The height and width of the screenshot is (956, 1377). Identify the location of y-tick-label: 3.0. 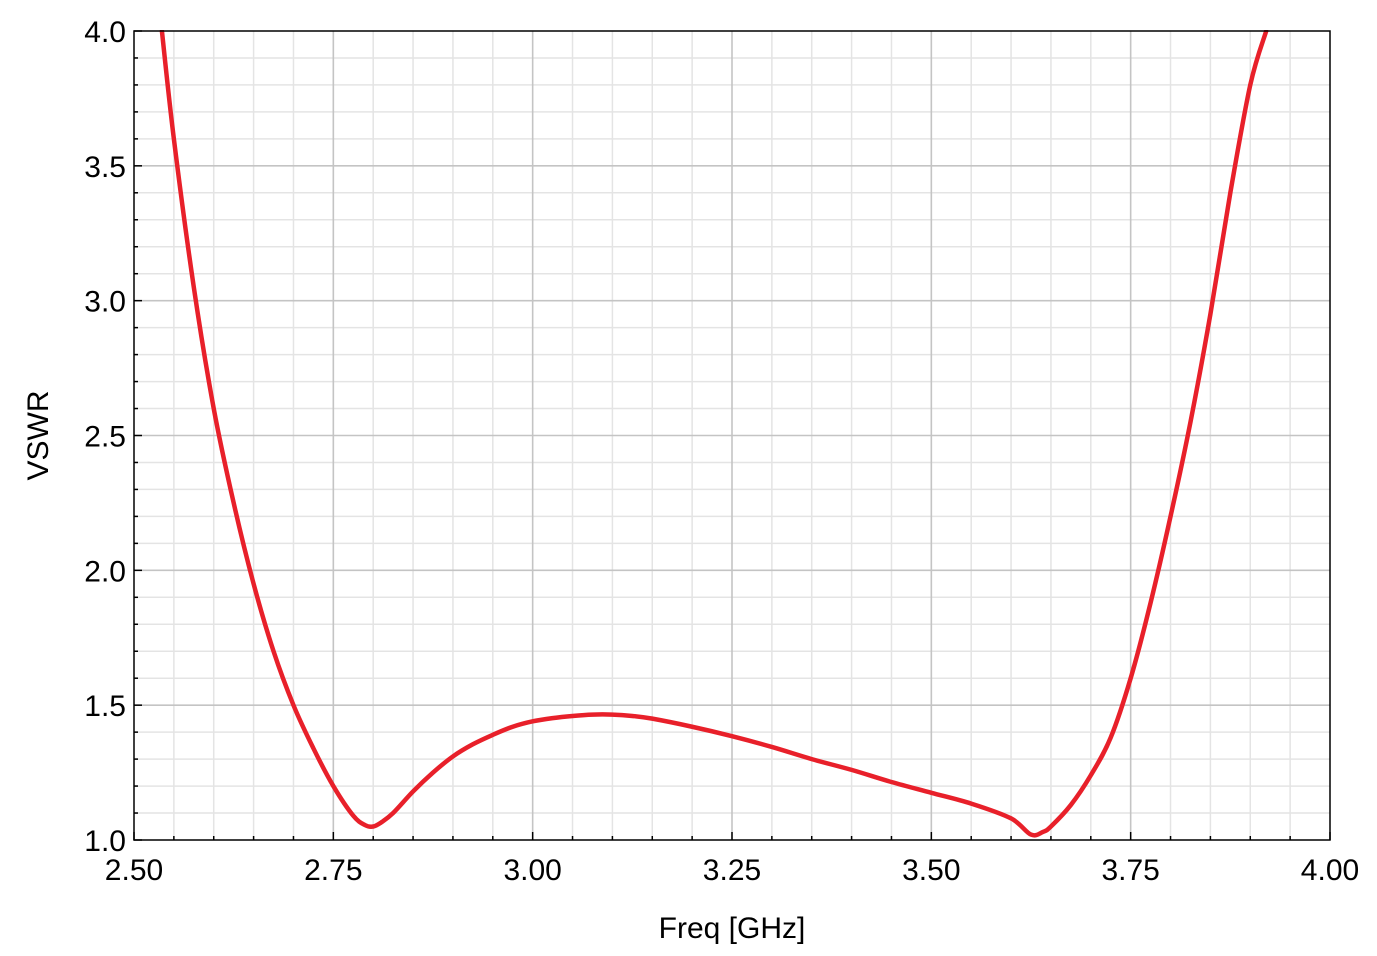
(105, 302).